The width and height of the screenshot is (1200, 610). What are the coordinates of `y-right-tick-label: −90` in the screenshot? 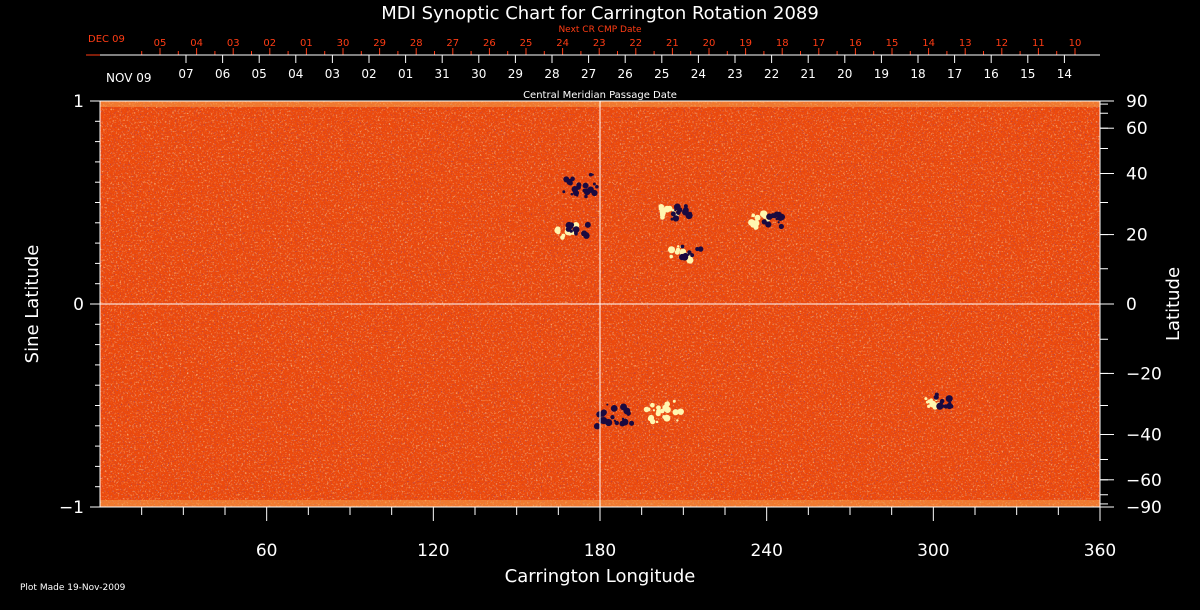 It's located at (1144, 508).